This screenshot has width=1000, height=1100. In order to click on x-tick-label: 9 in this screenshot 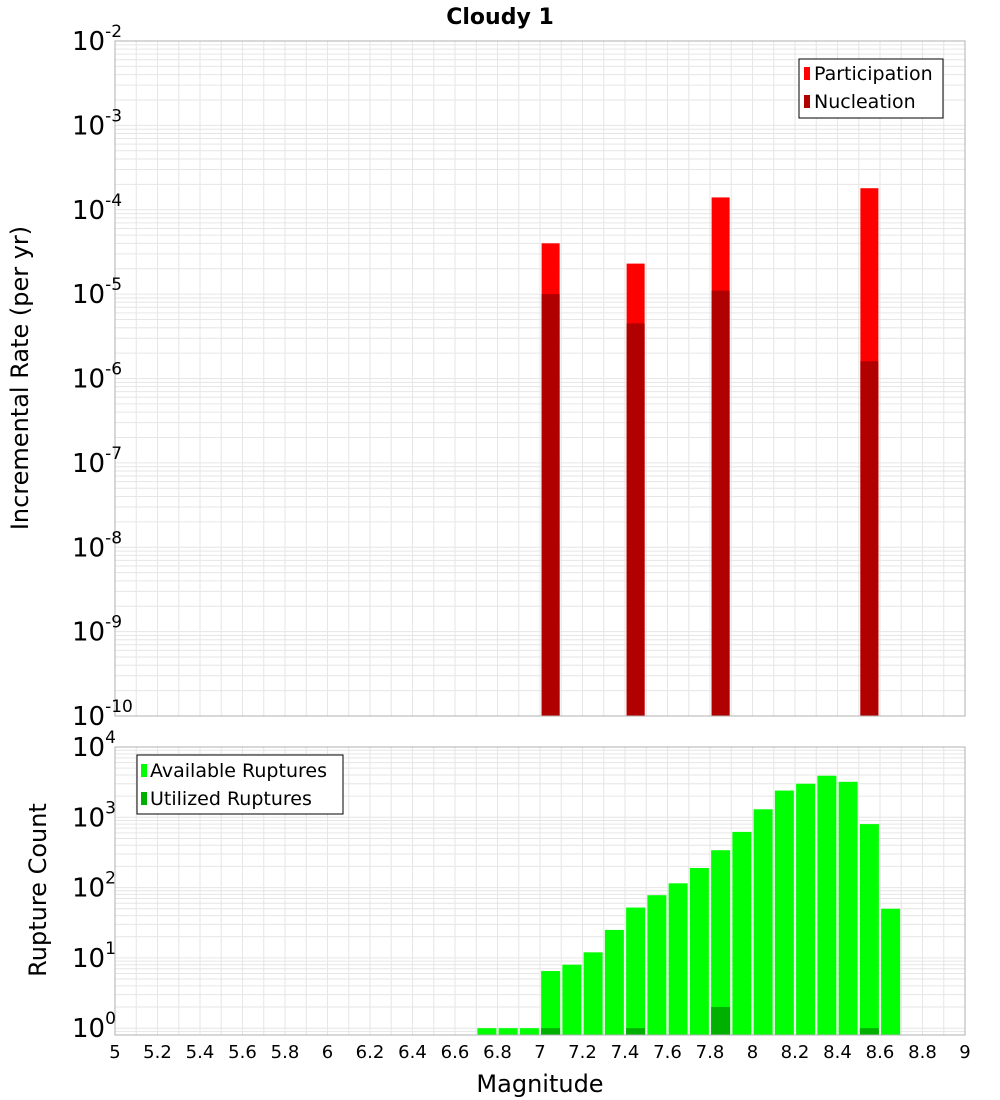, I will do `click(964, 1052)`.